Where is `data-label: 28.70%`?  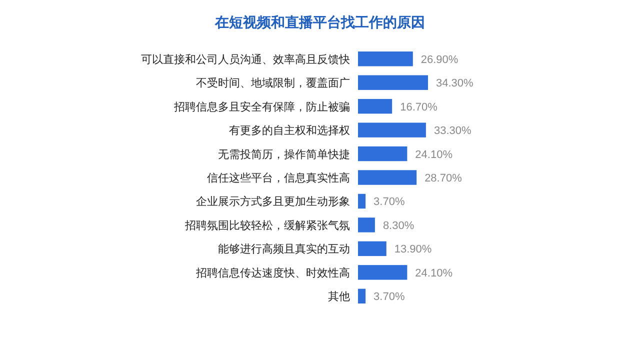 data-label: 28.70% is located at coordinates (443, 178).